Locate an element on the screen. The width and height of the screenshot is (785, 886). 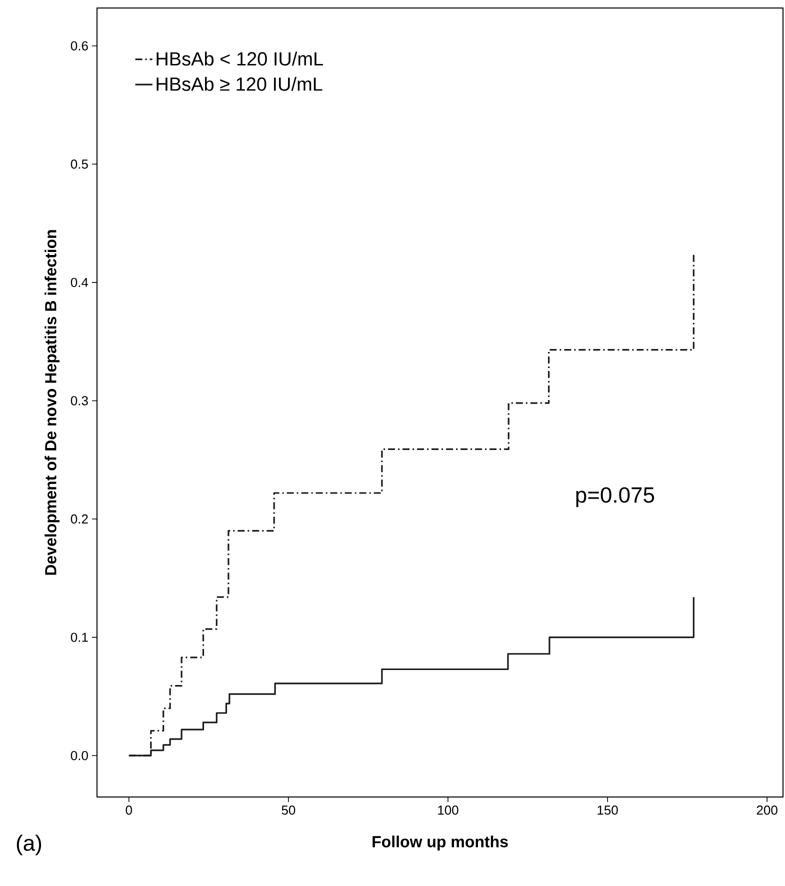
text: (a) is located at coordinates (29, 845).